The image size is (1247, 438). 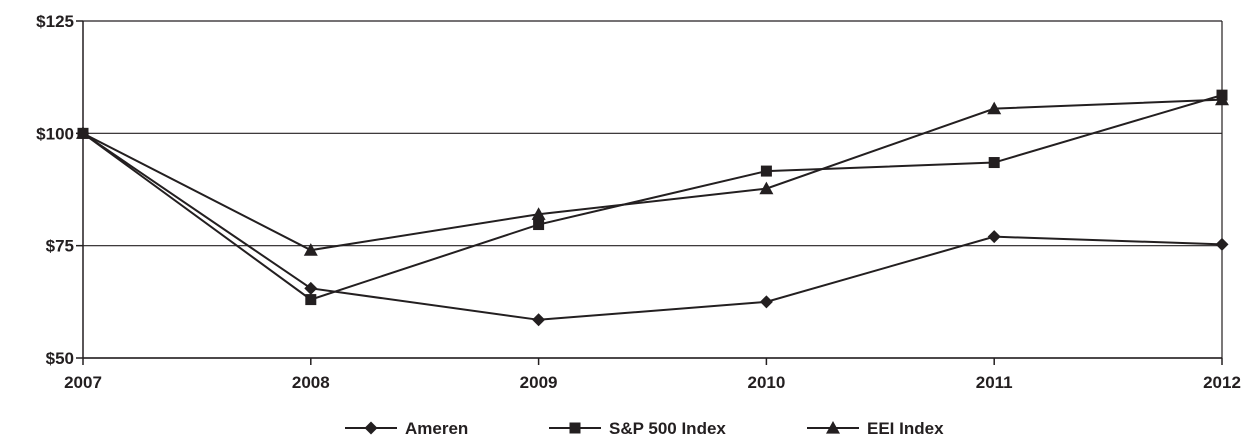 I want to click on legend-item-eei-index: EEI Index, so click(x=875, y=428).